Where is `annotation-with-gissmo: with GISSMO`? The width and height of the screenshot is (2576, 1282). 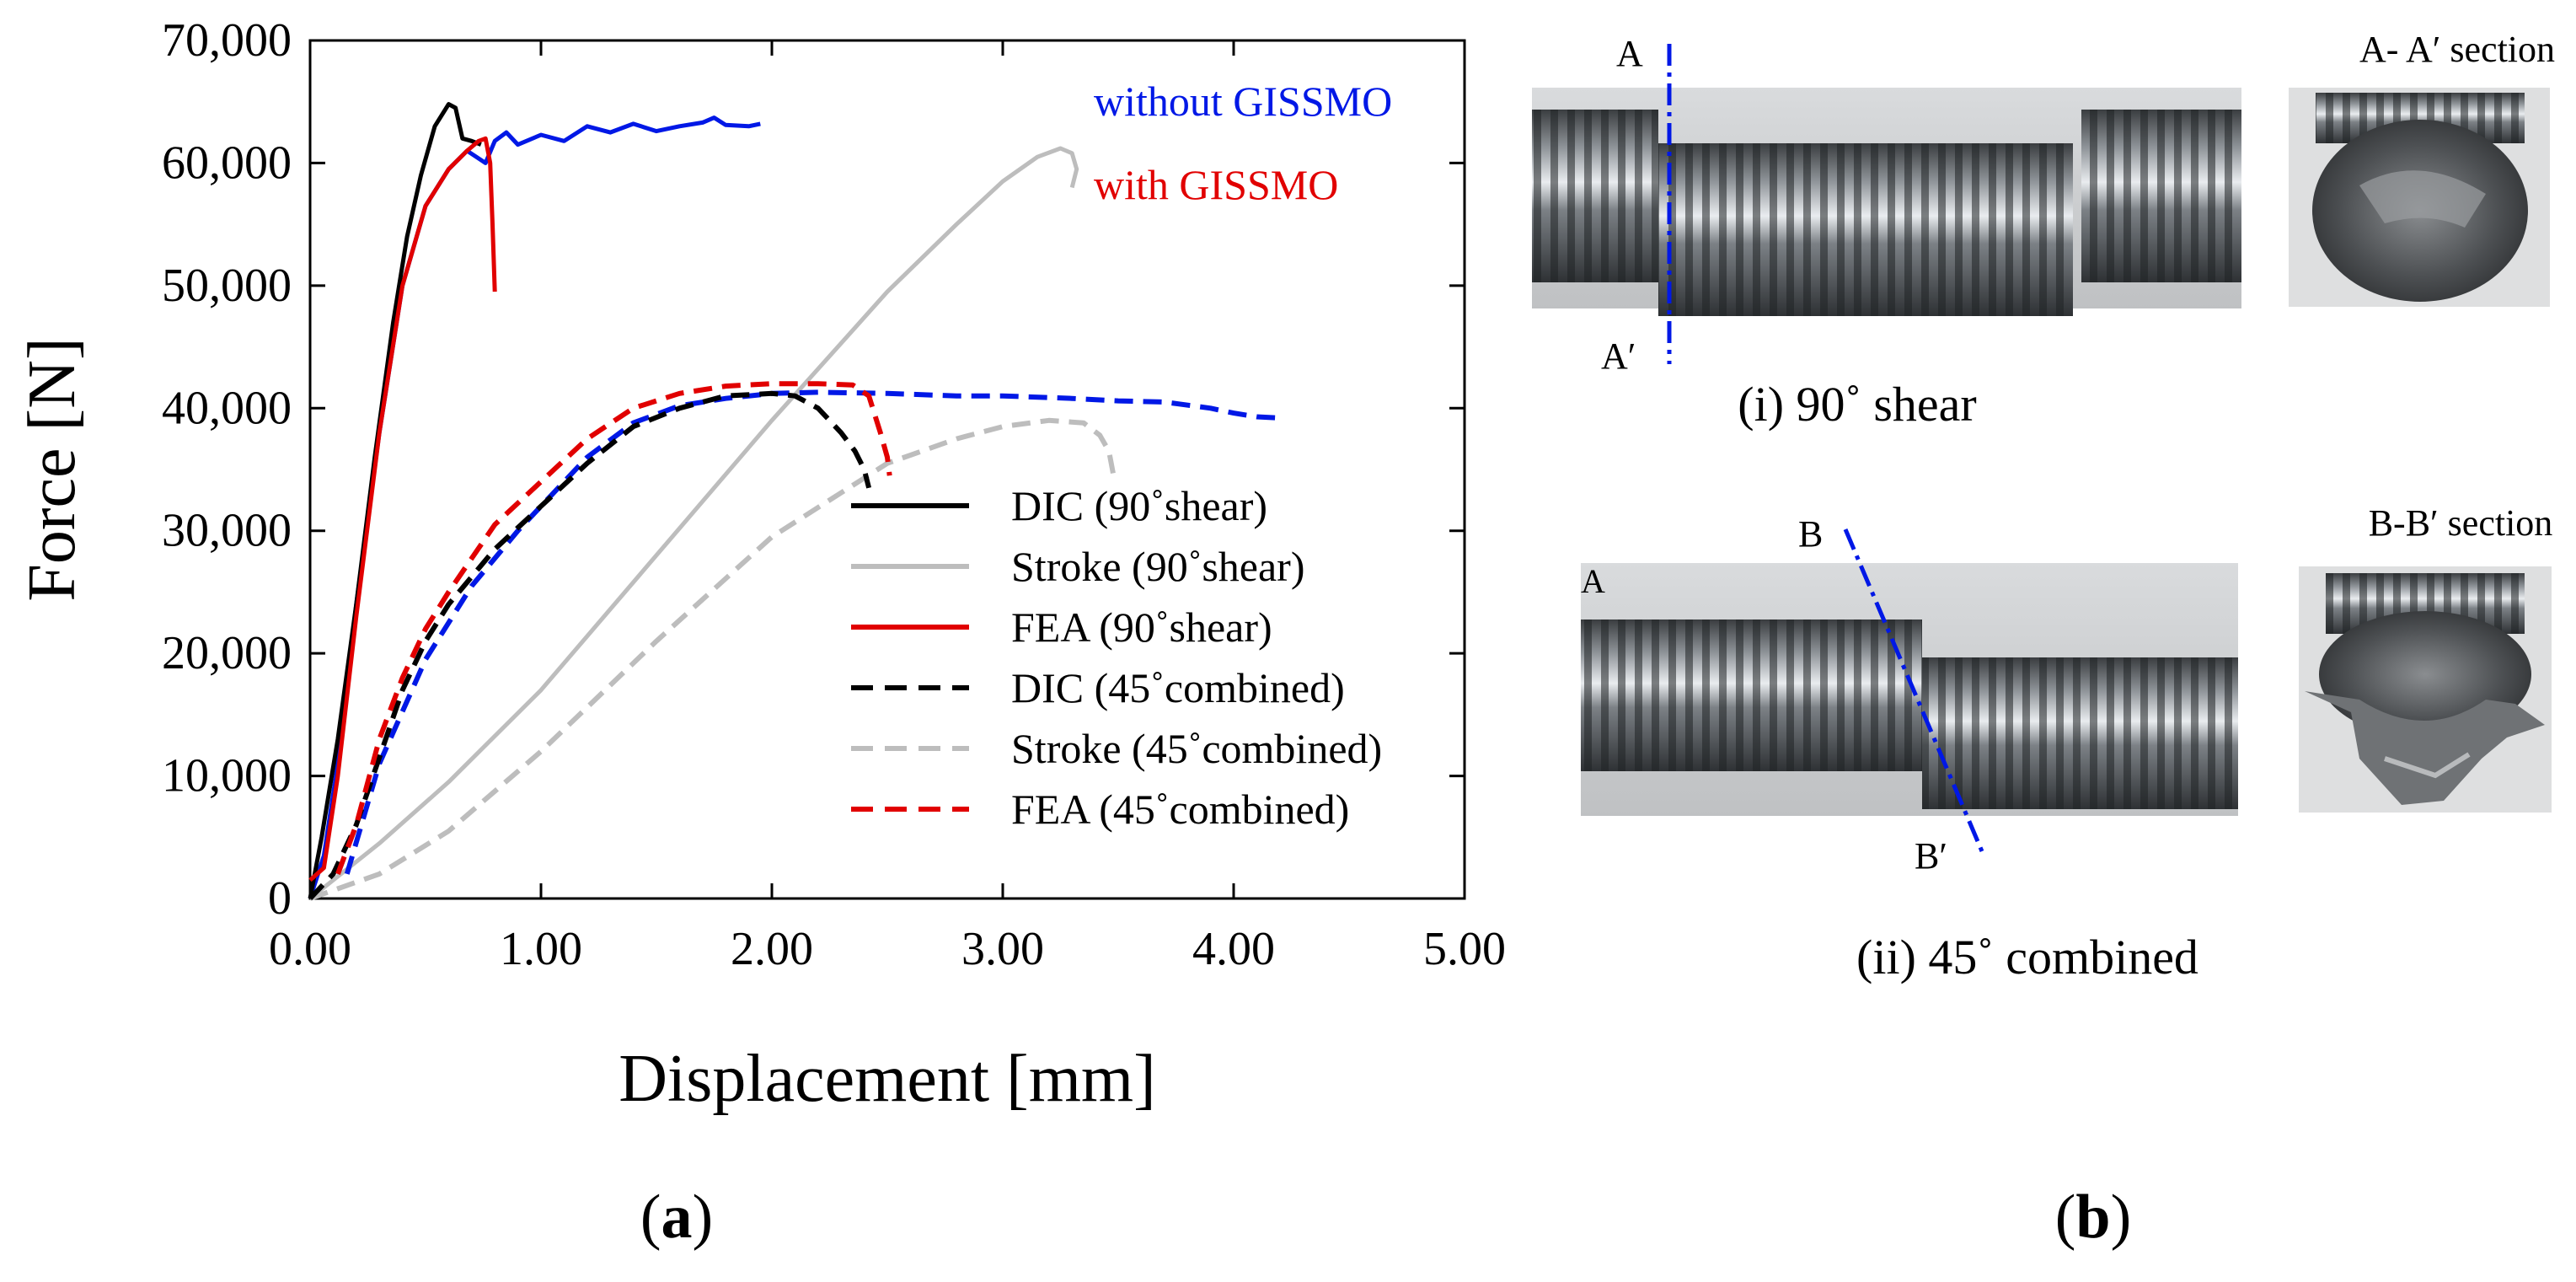
annotation-with-gissmo: with GISSMO is located at coordinates (1216, 185).